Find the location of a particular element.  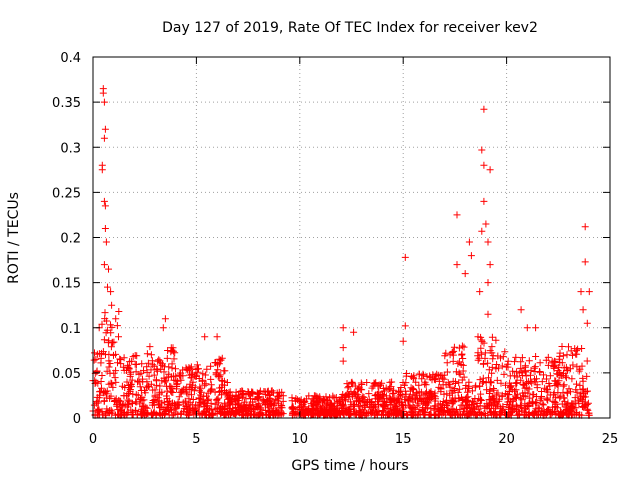

x-tick-label: 15 is located at coordinates (403, 439).